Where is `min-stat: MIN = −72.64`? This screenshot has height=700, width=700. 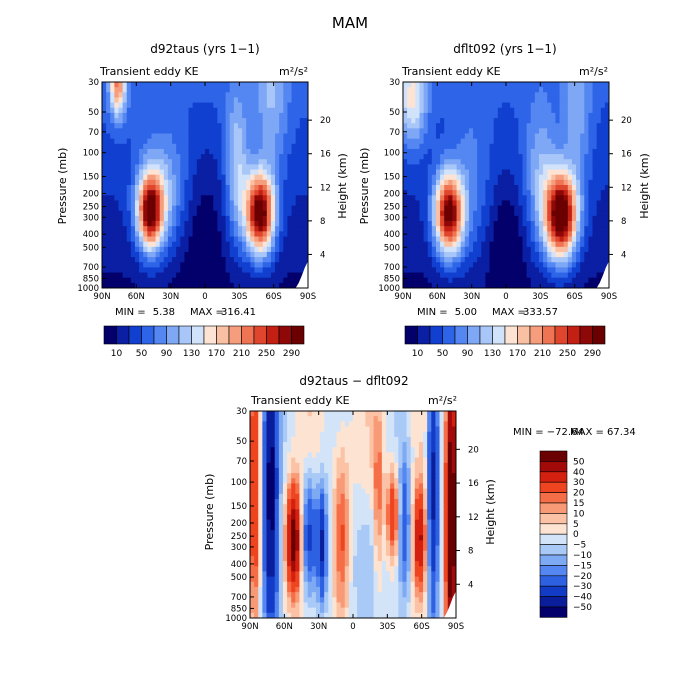 min-stat: MIN = −72.64 is located at coordinates (548, 432).